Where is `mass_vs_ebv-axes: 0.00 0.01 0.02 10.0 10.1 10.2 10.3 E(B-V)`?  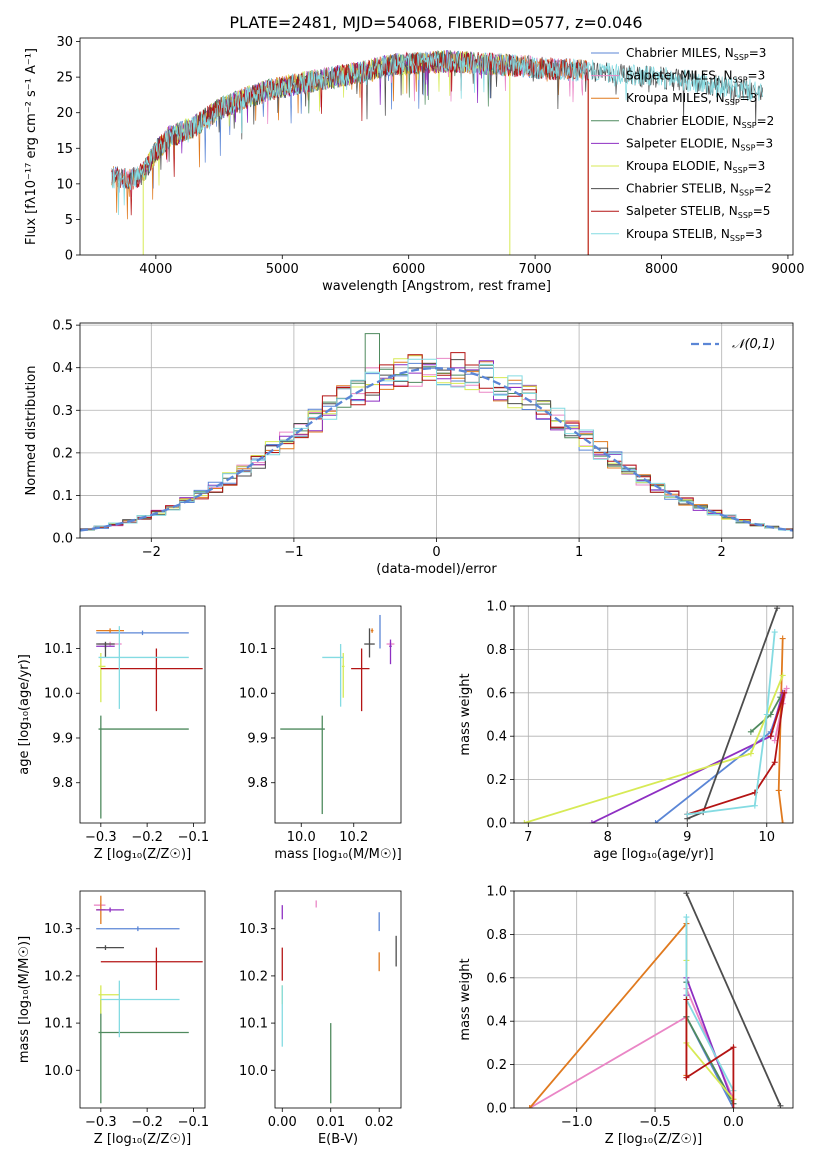 mass_vs_ebv-axes: 0.00 0.01 0.02 10.0 10.1 10.2 10.3 E(B-V) is located at coordinates (316, 1034).